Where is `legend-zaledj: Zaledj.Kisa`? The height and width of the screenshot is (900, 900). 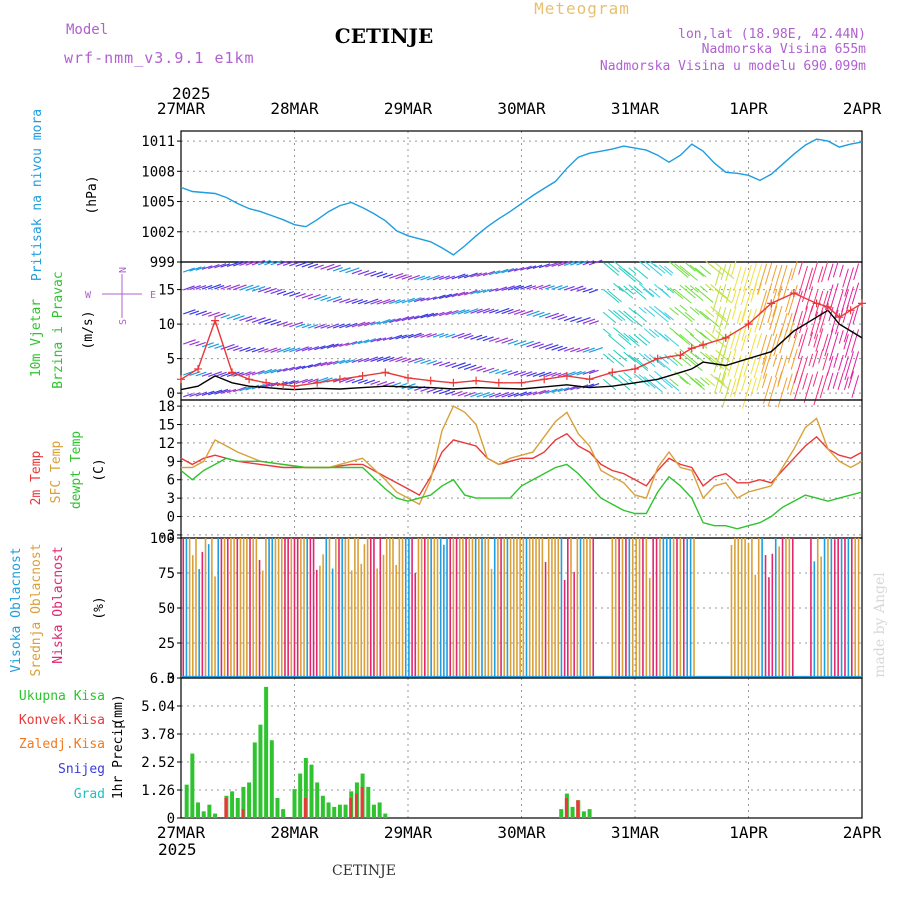 legend-zaledj: Zaledj.Kisa is located at coordinates (62, 744).